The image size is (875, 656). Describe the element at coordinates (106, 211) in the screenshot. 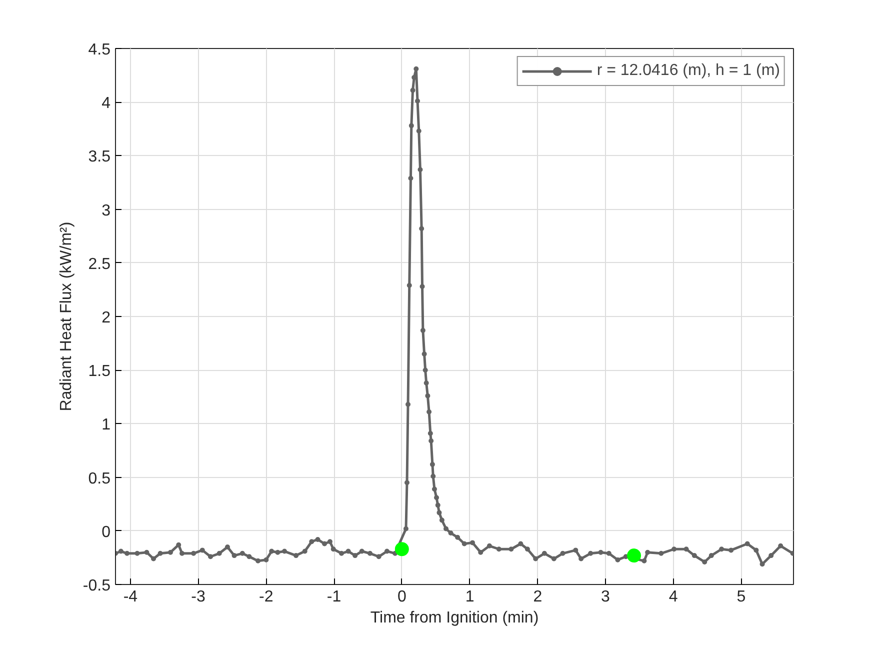

I see `y-tick-label: 3` at that location.